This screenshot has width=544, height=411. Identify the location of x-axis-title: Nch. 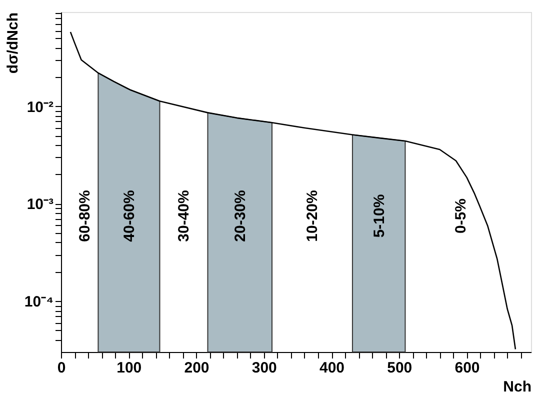
(517, 387).